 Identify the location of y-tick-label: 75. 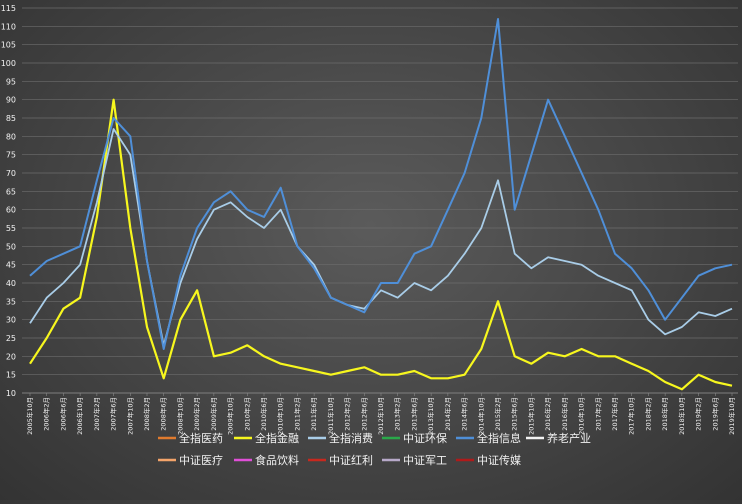
(11, 155).